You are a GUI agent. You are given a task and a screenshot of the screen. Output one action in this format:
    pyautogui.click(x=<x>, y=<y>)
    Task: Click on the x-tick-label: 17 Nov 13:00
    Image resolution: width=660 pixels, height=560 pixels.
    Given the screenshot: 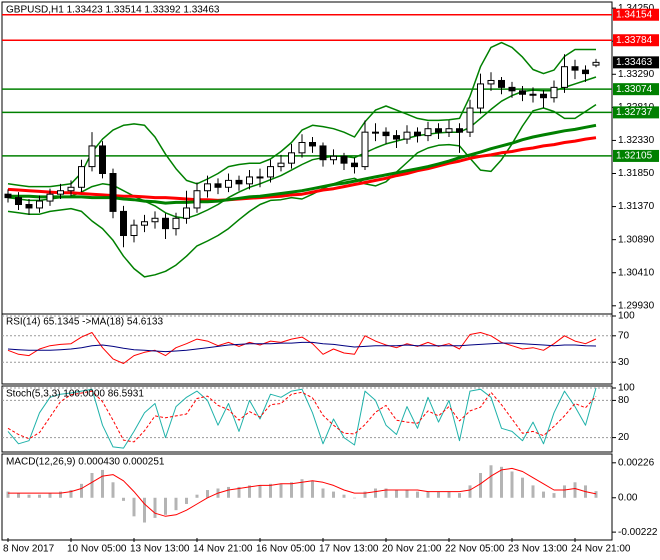 What is the action you would take?
    pyautogui.click(x=349, y=549)
    